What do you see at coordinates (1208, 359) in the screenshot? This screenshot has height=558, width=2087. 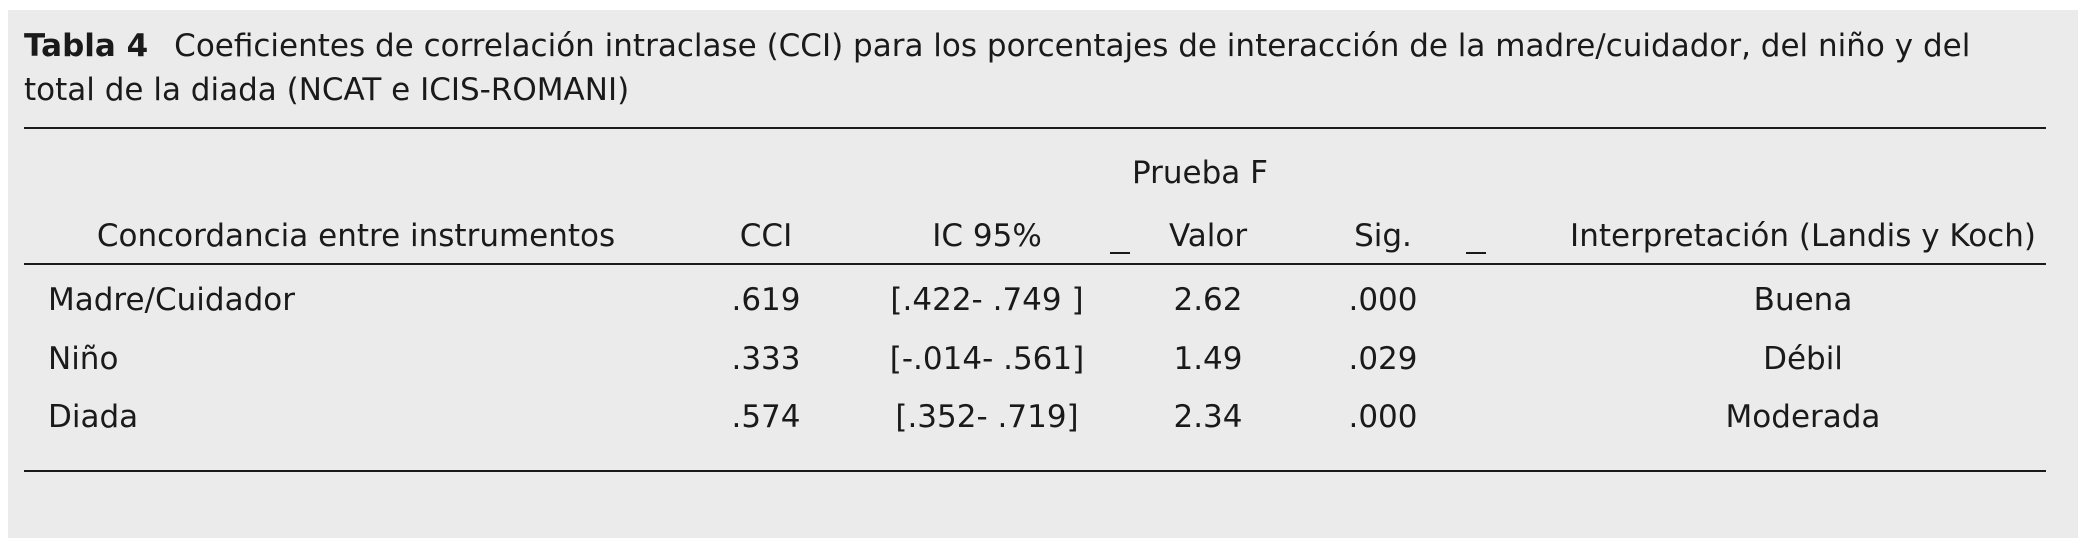 I see `row-nino-valor: 1.49` at bounding box center [1208, 359].